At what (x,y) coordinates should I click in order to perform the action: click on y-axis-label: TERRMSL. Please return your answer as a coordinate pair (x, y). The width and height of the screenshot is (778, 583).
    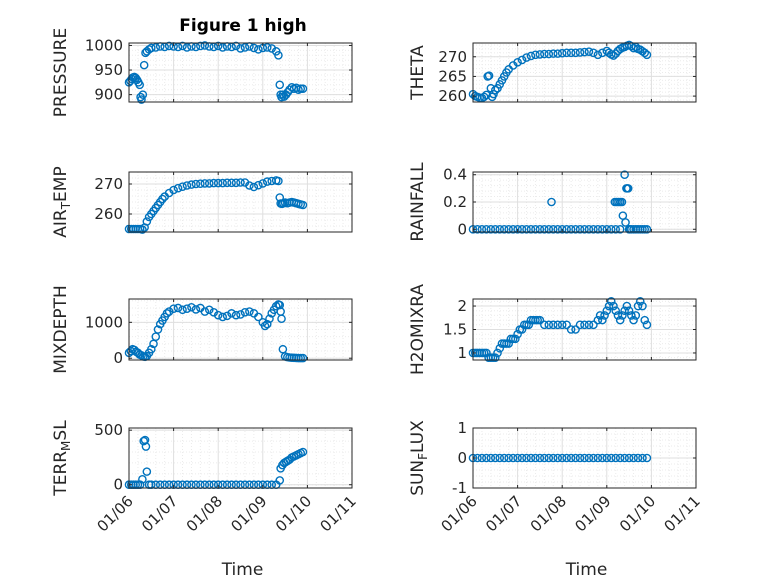
    Looking at the image, I should click on (62, 458).